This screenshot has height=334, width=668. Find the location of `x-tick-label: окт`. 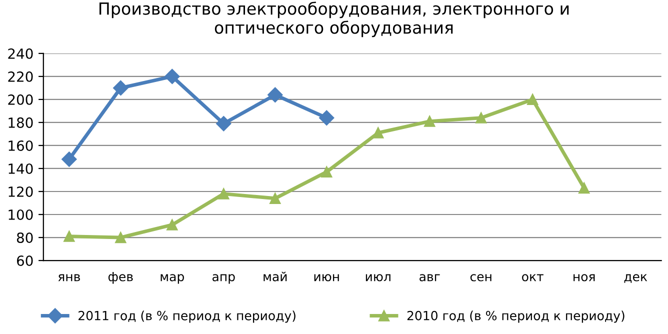

x-tick-label: окт is located at coordinates (533, 278).